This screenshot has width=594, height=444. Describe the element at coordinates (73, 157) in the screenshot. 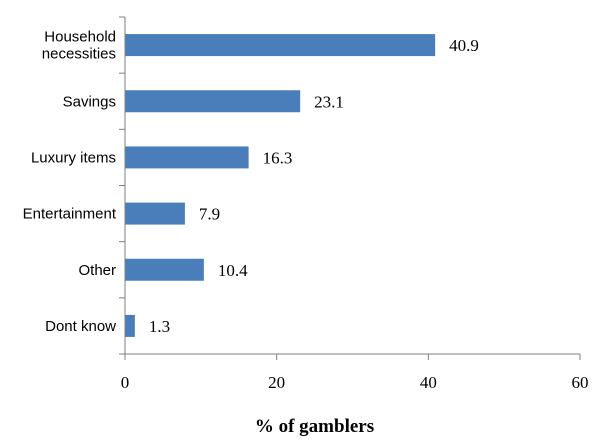

I see `category-label: Luxury items` at that location.